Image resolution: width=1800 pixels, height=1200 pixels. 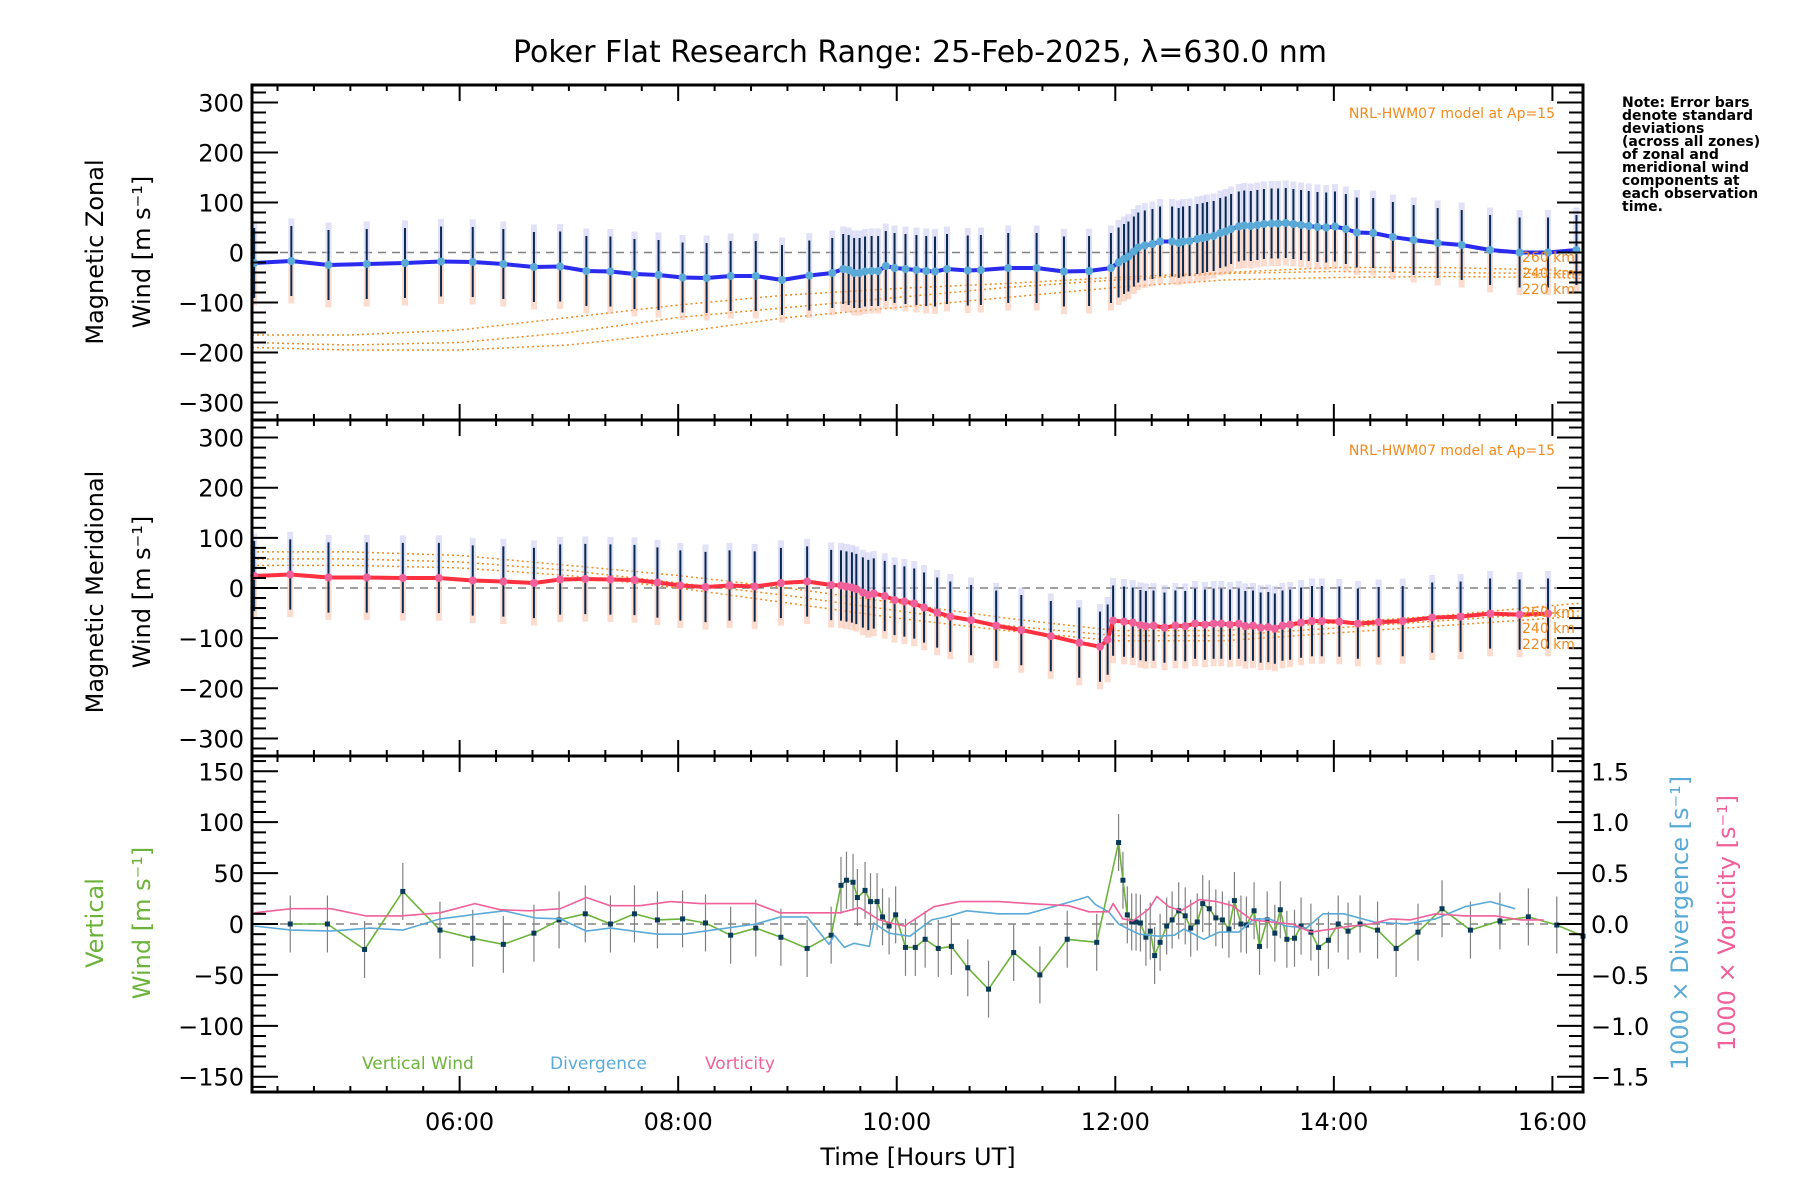 I want to click on y-right-tick-label: −1.0, so click(x=1620, y=1027).